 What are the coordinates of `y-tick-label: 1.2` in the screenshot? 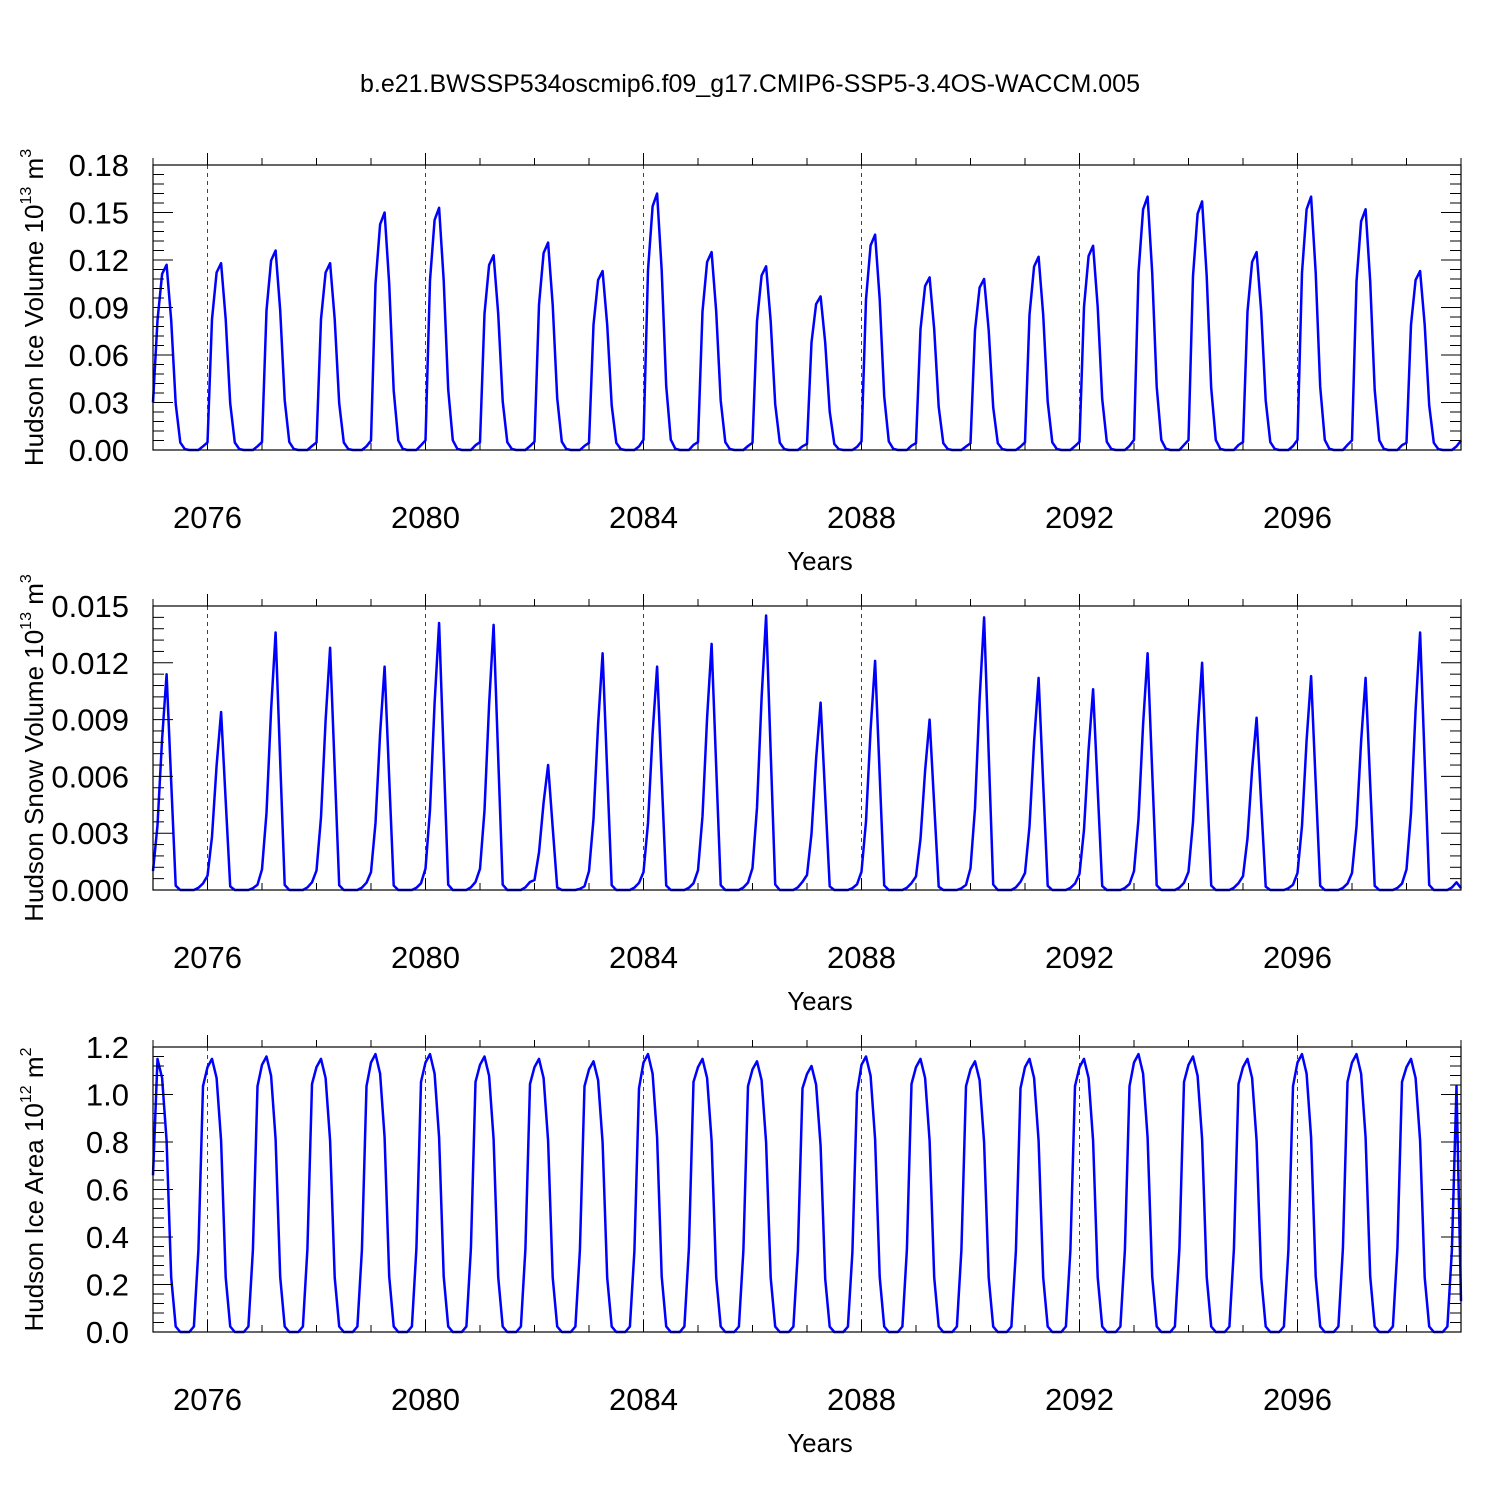 It's located at (107, 1047).